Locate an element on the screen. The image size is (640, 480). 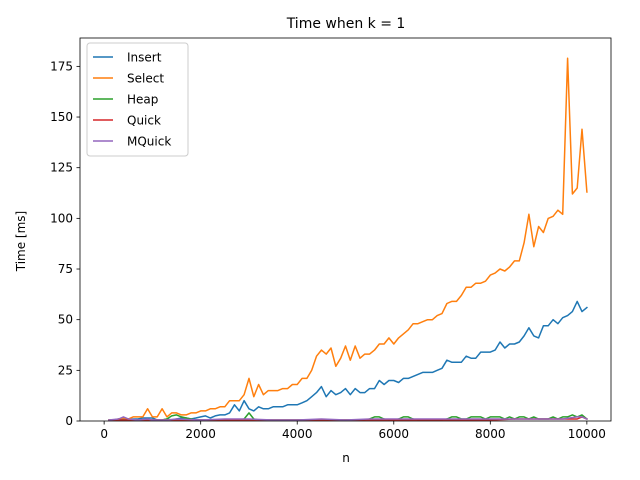
y-tick-label: 50 is located at coordinates (65, 320).